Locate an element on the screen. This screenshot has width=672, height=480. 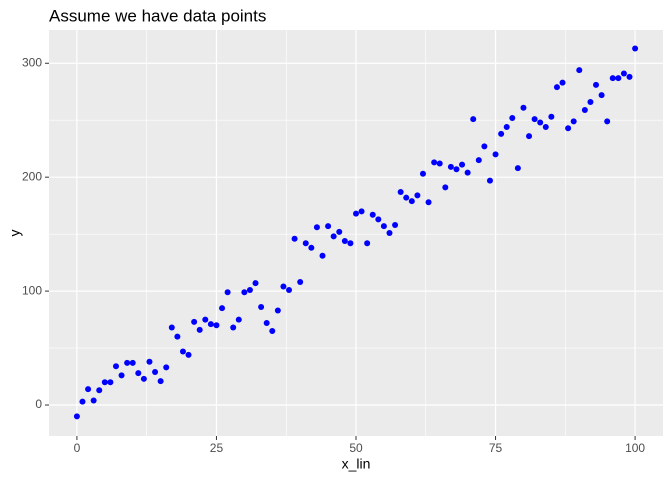
y-axis-label: y is located at coordinates (15, 233).